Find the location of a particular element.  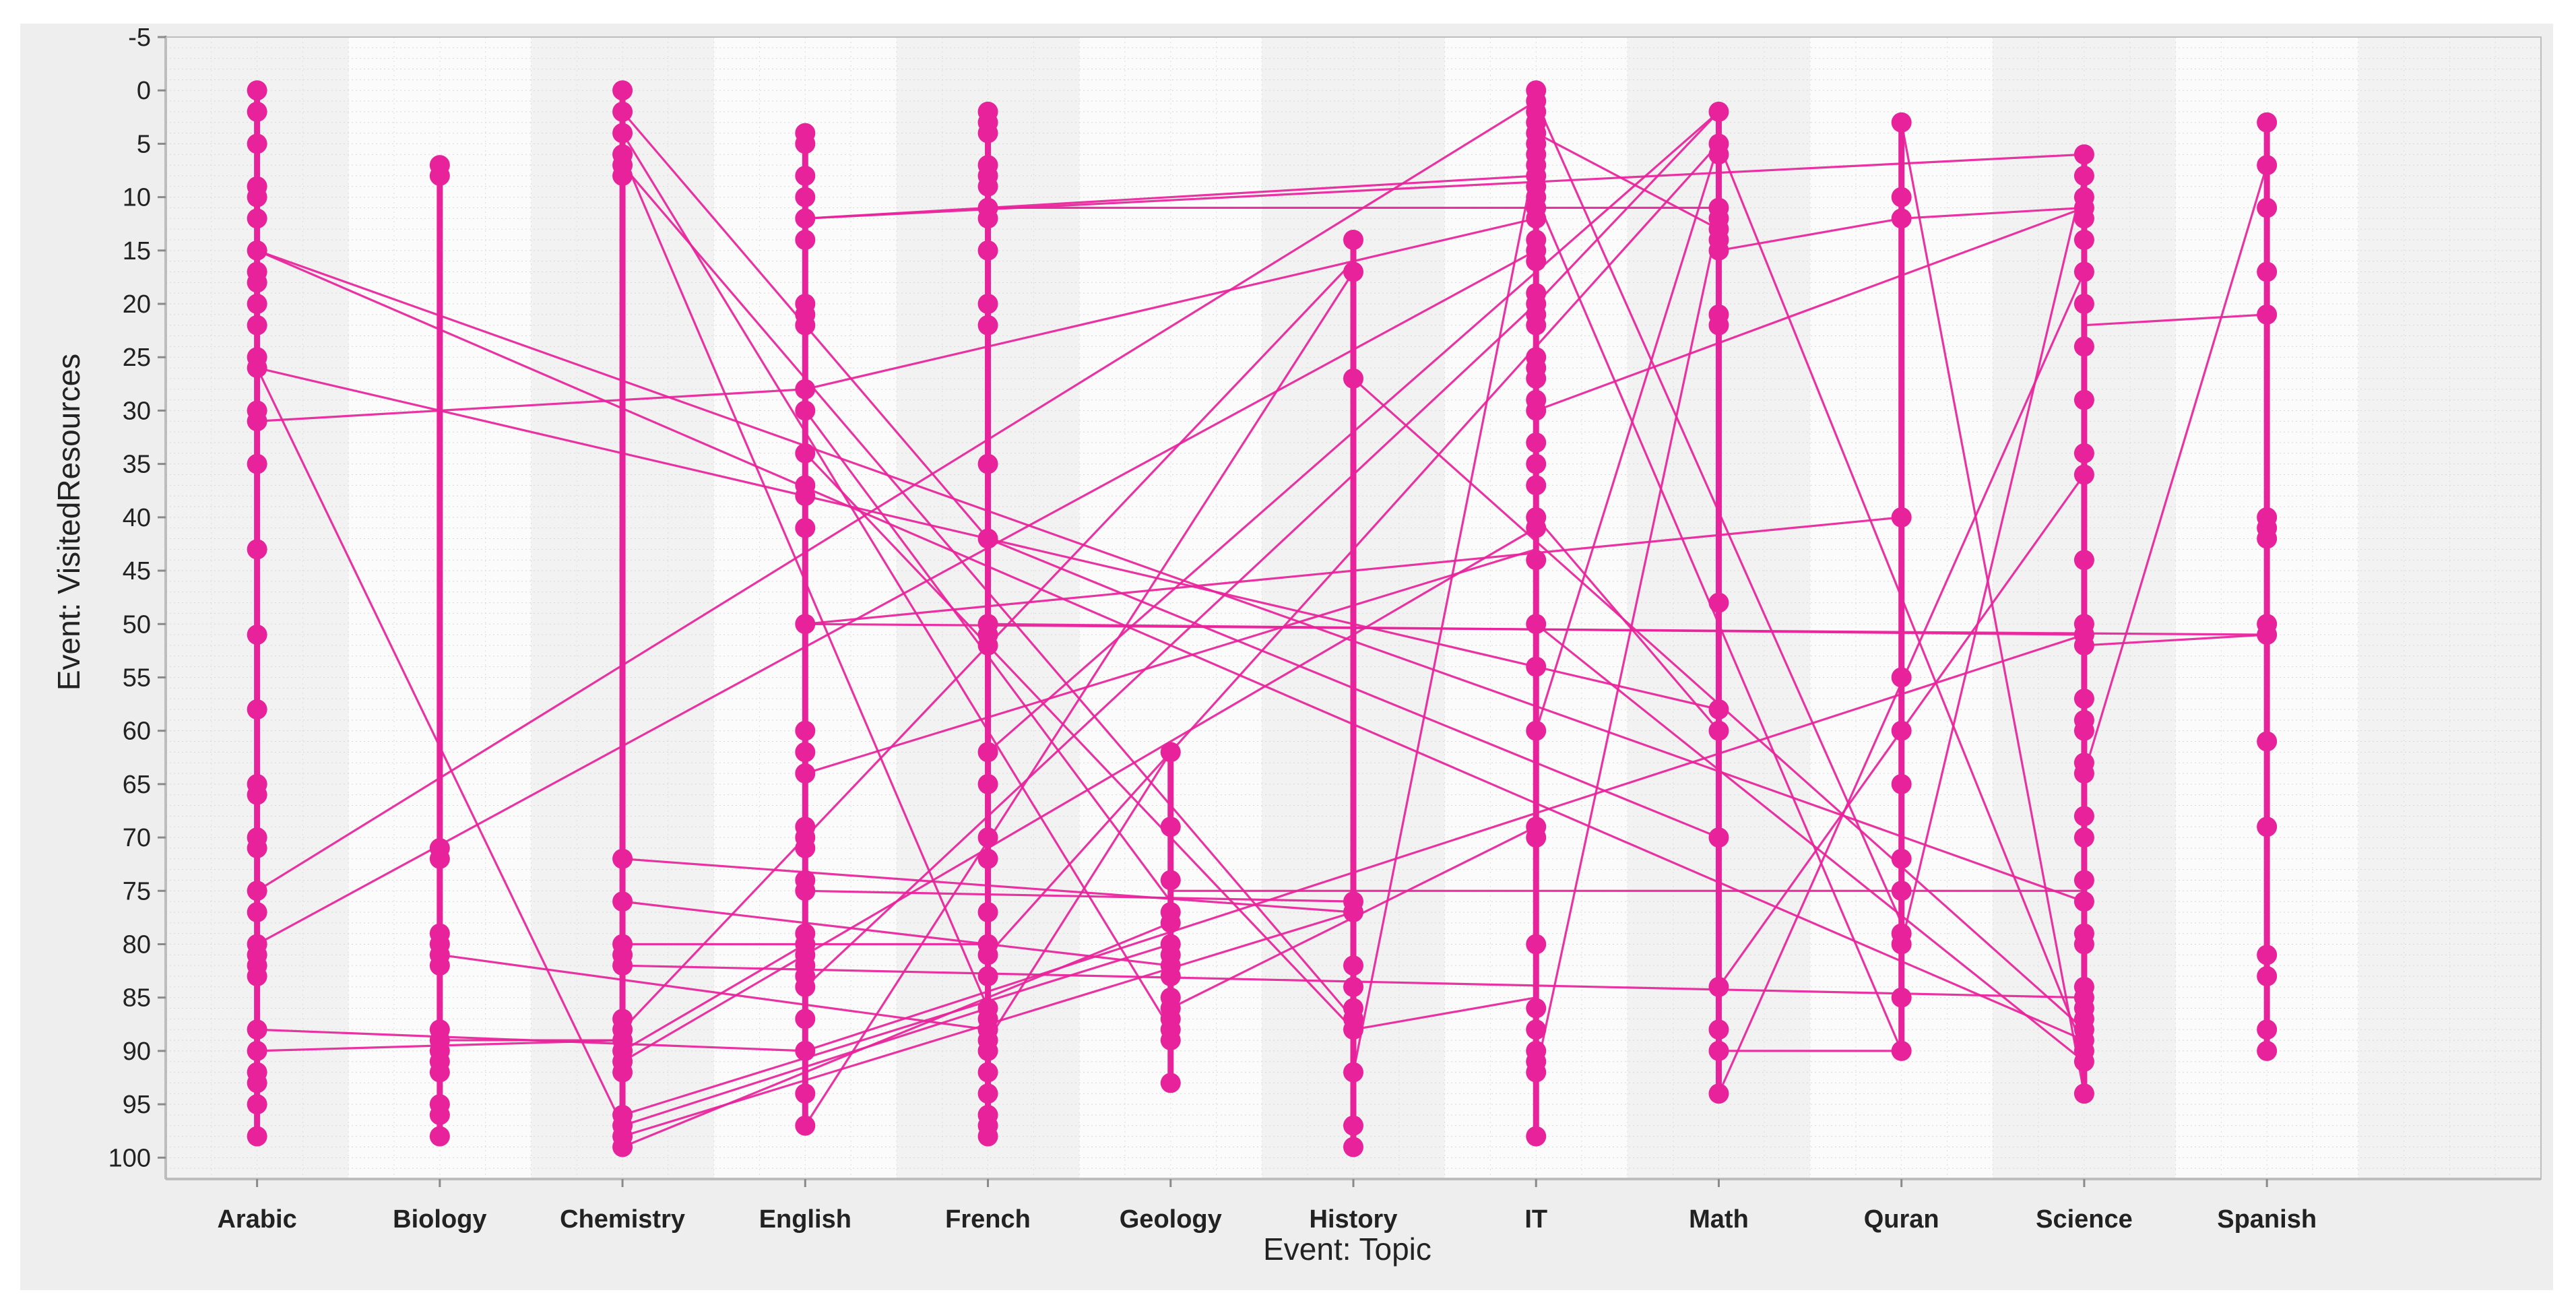

y-tick-label: 0 is located at coordinates (144, 91).